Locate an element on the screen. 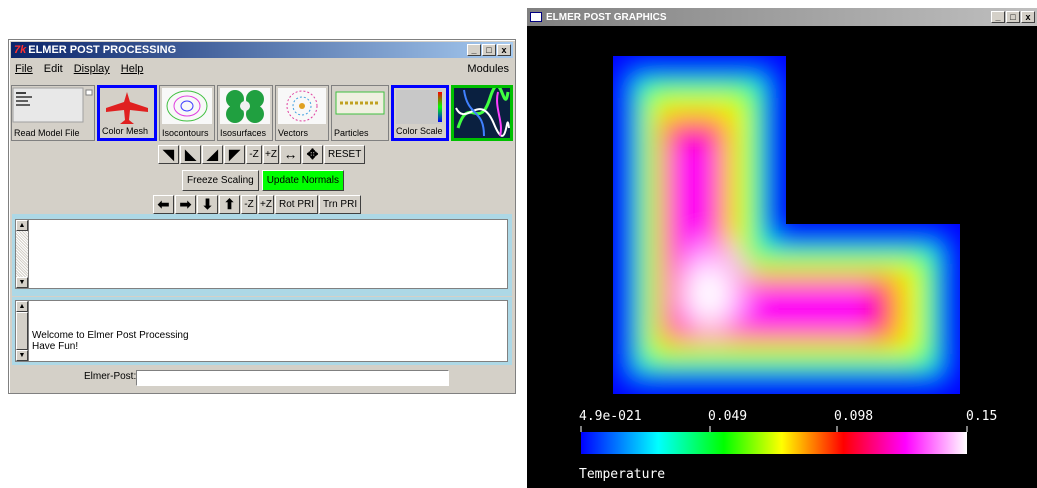 The width and height of the screenshot is (1037, 488). particles-label: Particles is located at coordinates (351, 133).